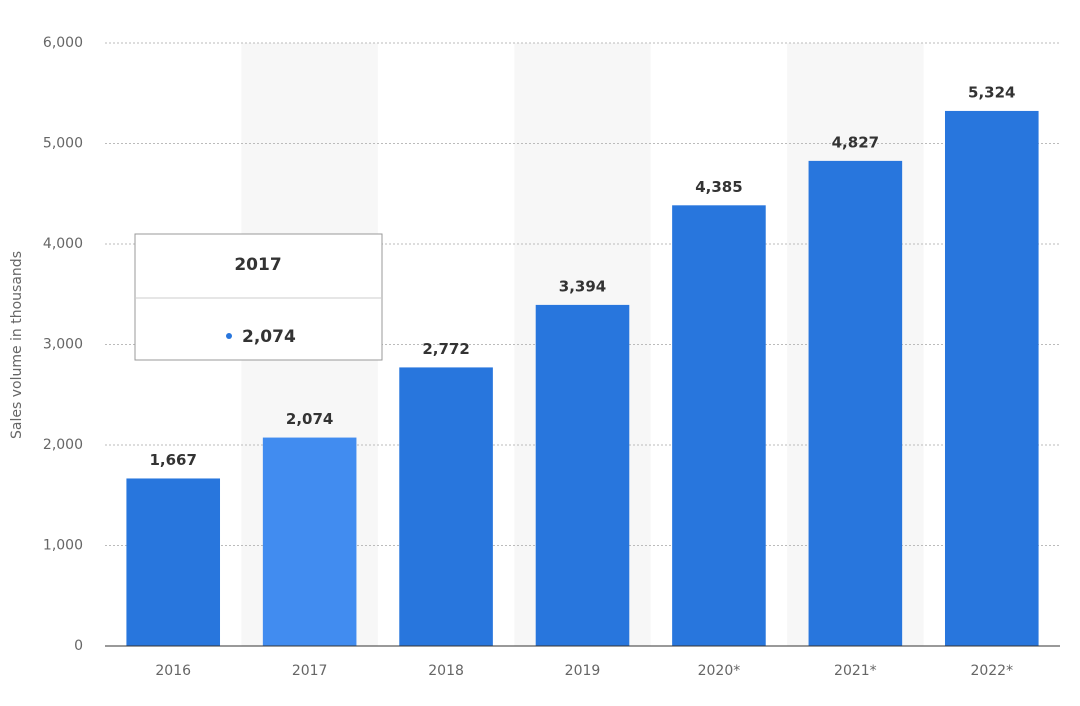  Describe the element at coordinates (78, 646) in the screenshot. I see `y-tick-label: 0` at that location.